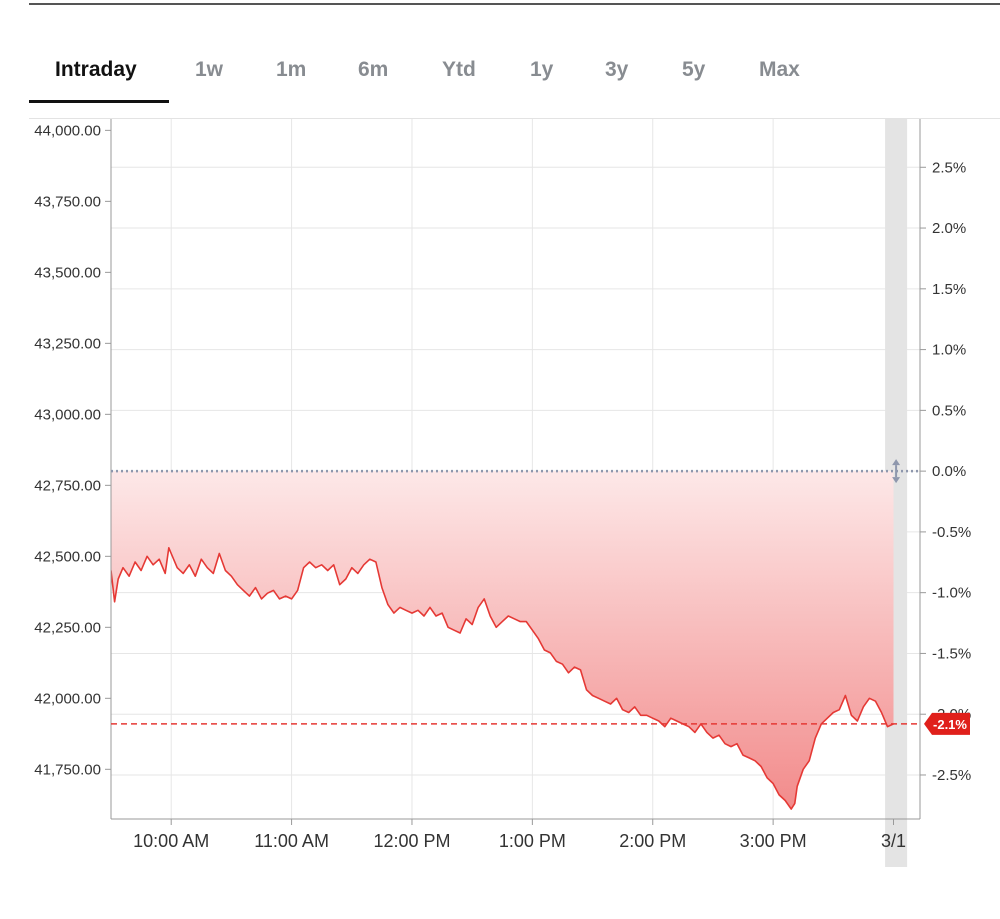 The image size is (1000, 919). Describe the element at coordinates (67, 627) in the screenshot. I see `y-left-tick-label: 42,250.00` at that location.